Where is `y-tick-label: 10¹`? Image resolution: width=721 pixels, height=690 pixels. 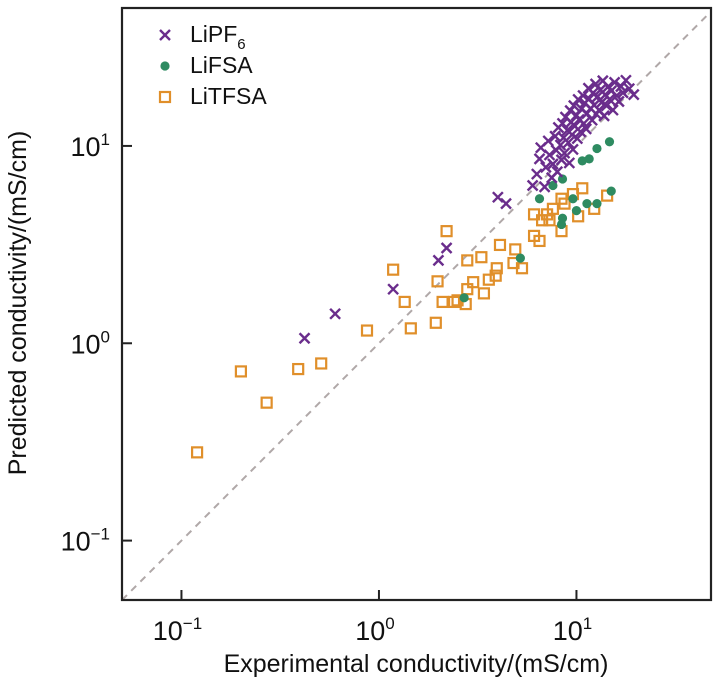
y-tick-label: 10¹ is located at coordinates (90, 146).